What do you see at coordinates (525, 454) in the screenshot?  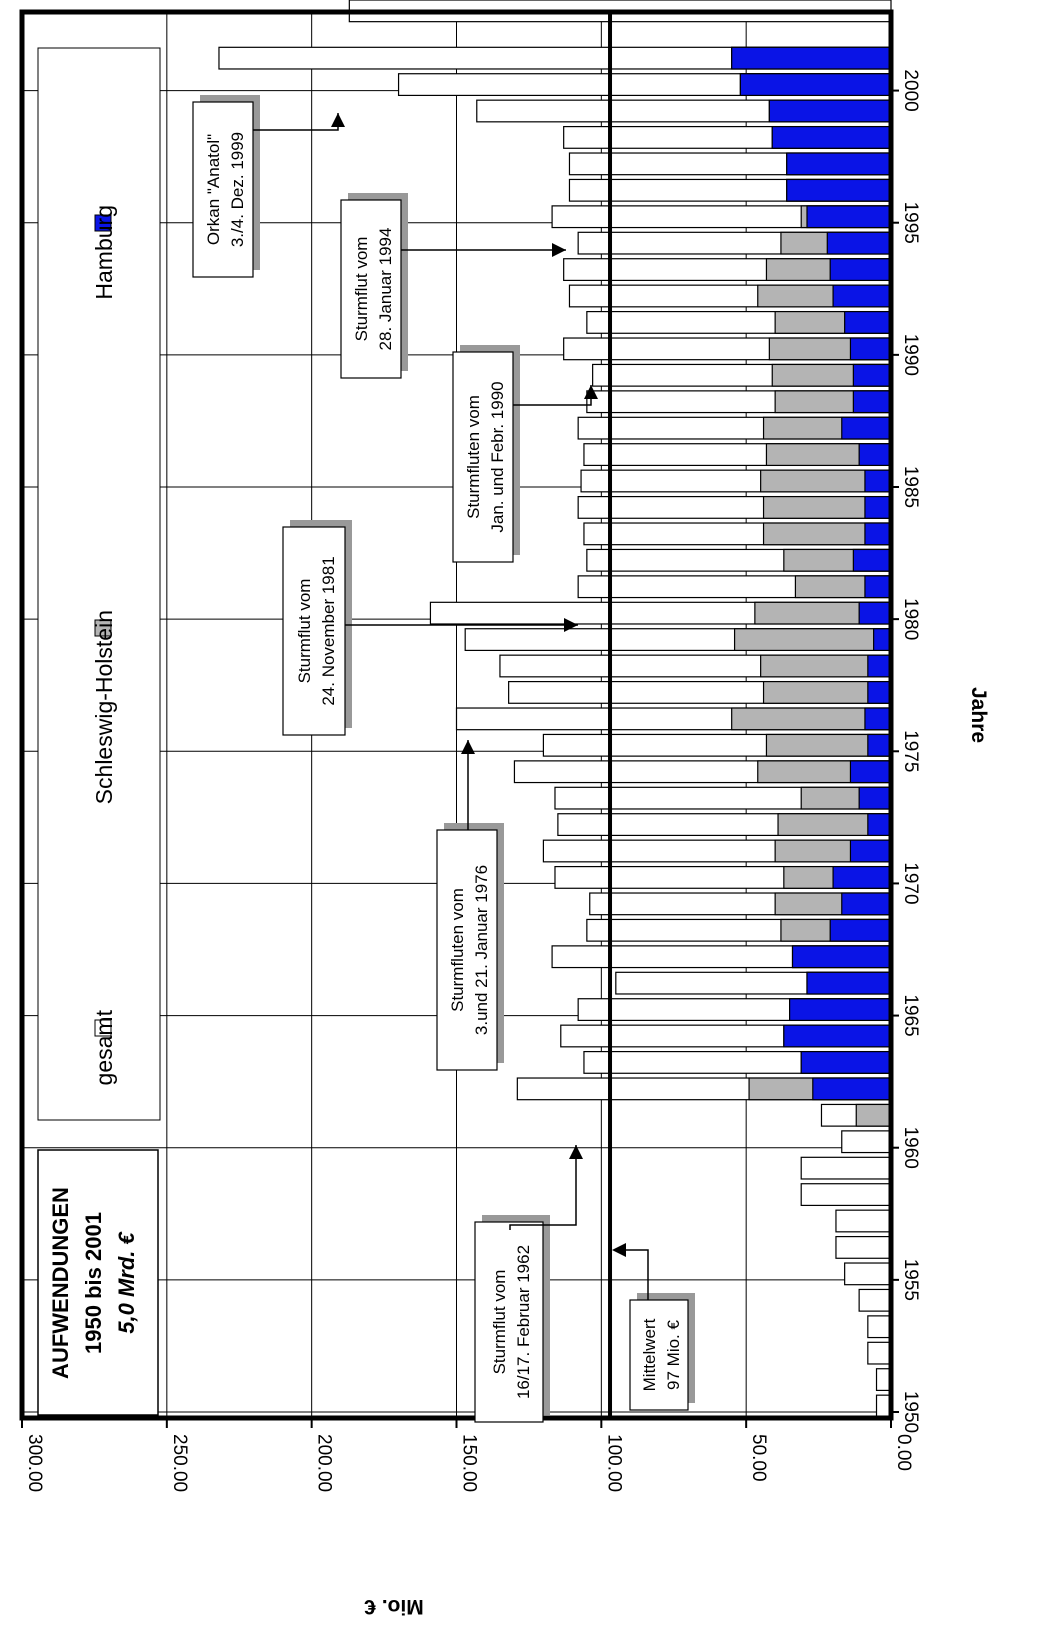 I see `annotation-1990: Sturmfluten vom Jan. und Febr. 1990` at bounding box center [525, 454].